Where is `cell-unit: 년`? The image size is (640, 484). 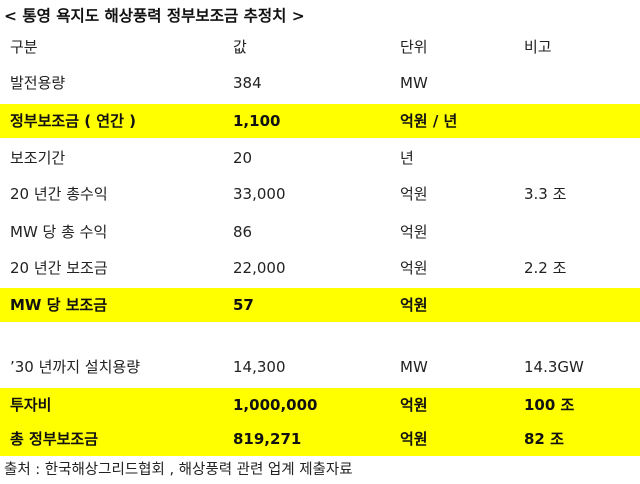 cell-unit: 년 is located at coordinates (407, 158).